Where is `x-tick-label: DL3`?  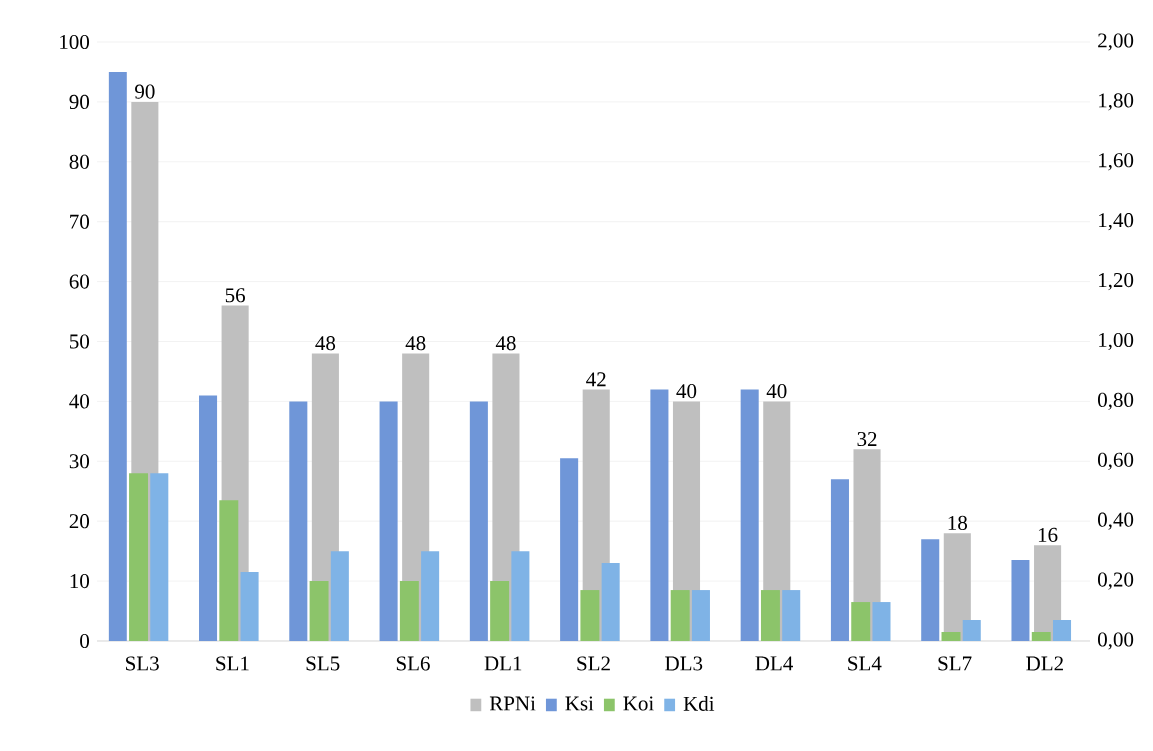 x-tick-label: DL3 is located at coordinates (684, 663).